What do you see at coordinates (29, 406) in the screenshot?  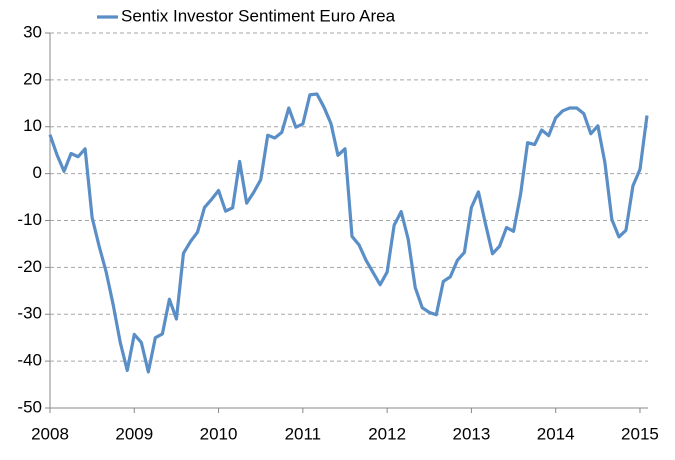 I see `y-tick-label: -50` at bounding box center [29, 406].